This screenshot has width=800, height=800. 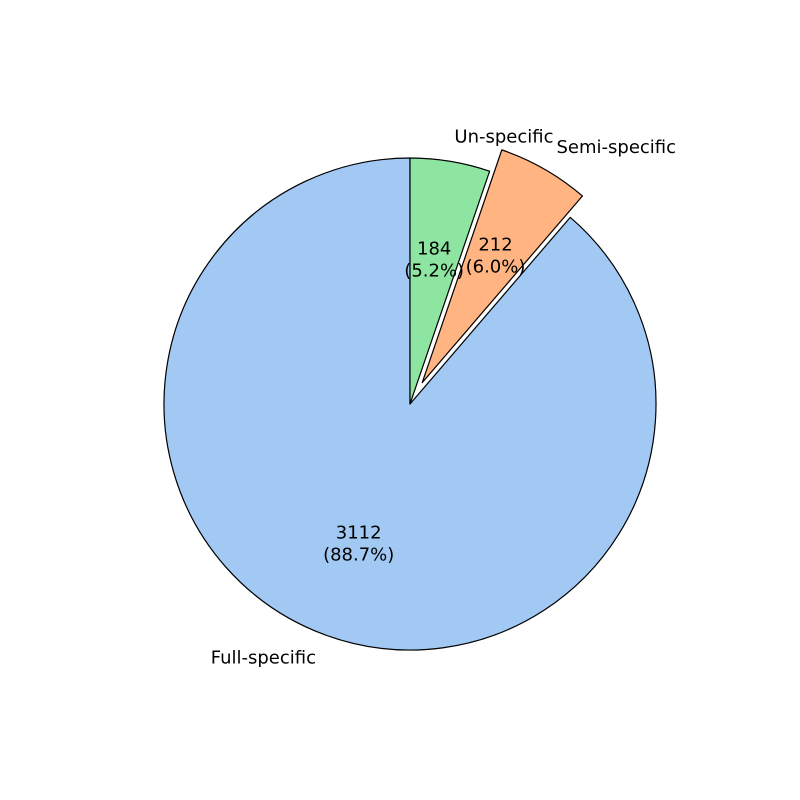 I want to click on slice-percent: (5.2%), so click(x=434, y=270).